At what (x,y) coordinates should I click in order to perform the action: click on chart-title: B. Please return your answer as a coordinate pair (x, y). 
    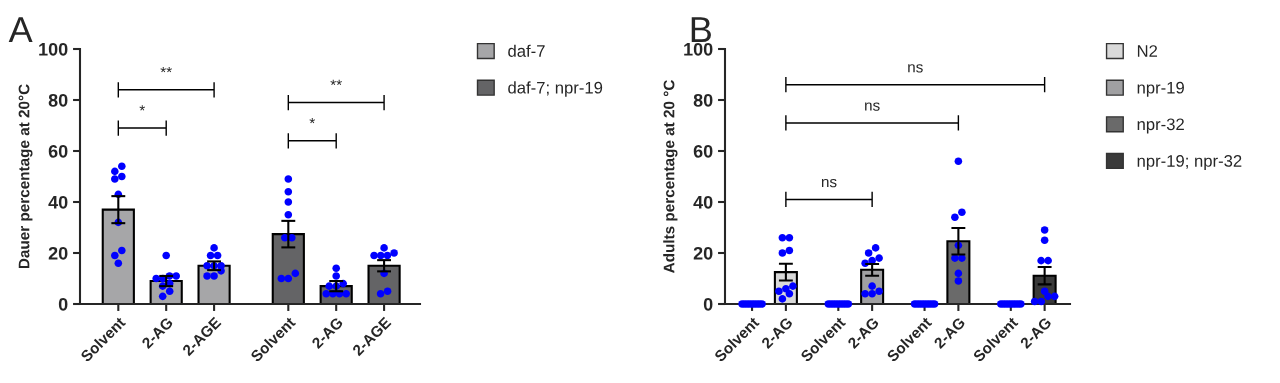
    Looking at the image, I should click on (701, 30).